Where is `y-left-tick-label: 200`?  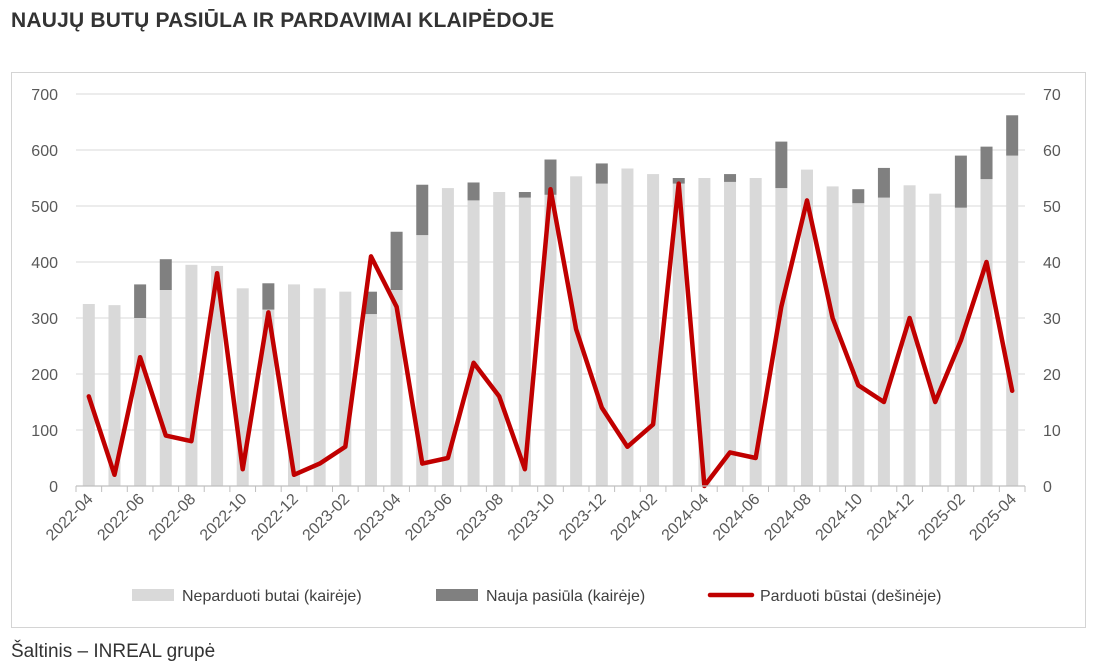
y-left-tick-label: 200 is located at coordinates (44, 375).